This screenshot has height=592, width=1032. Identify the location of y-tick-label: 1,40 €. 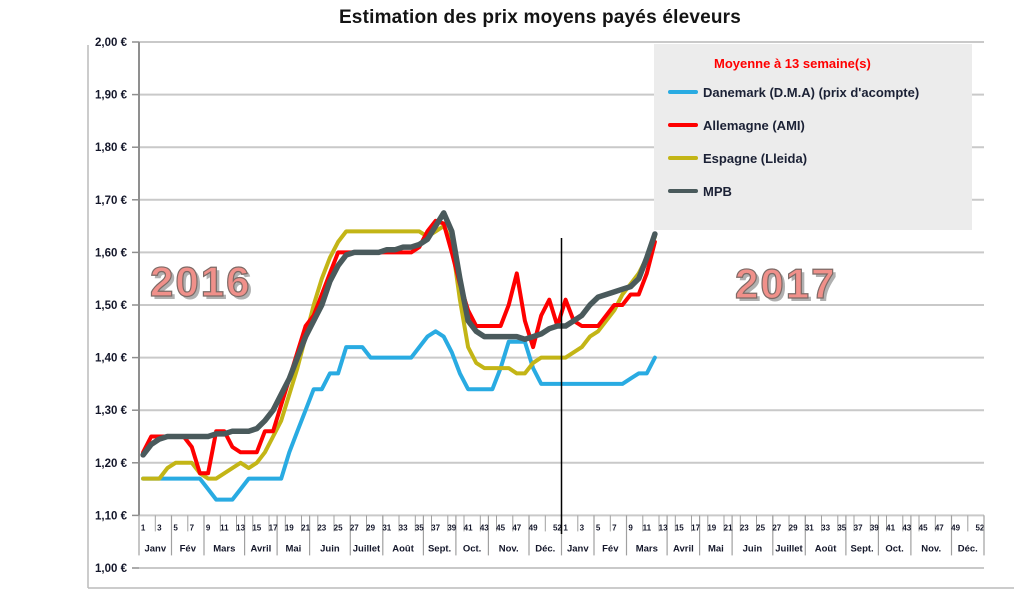
(111, 359).